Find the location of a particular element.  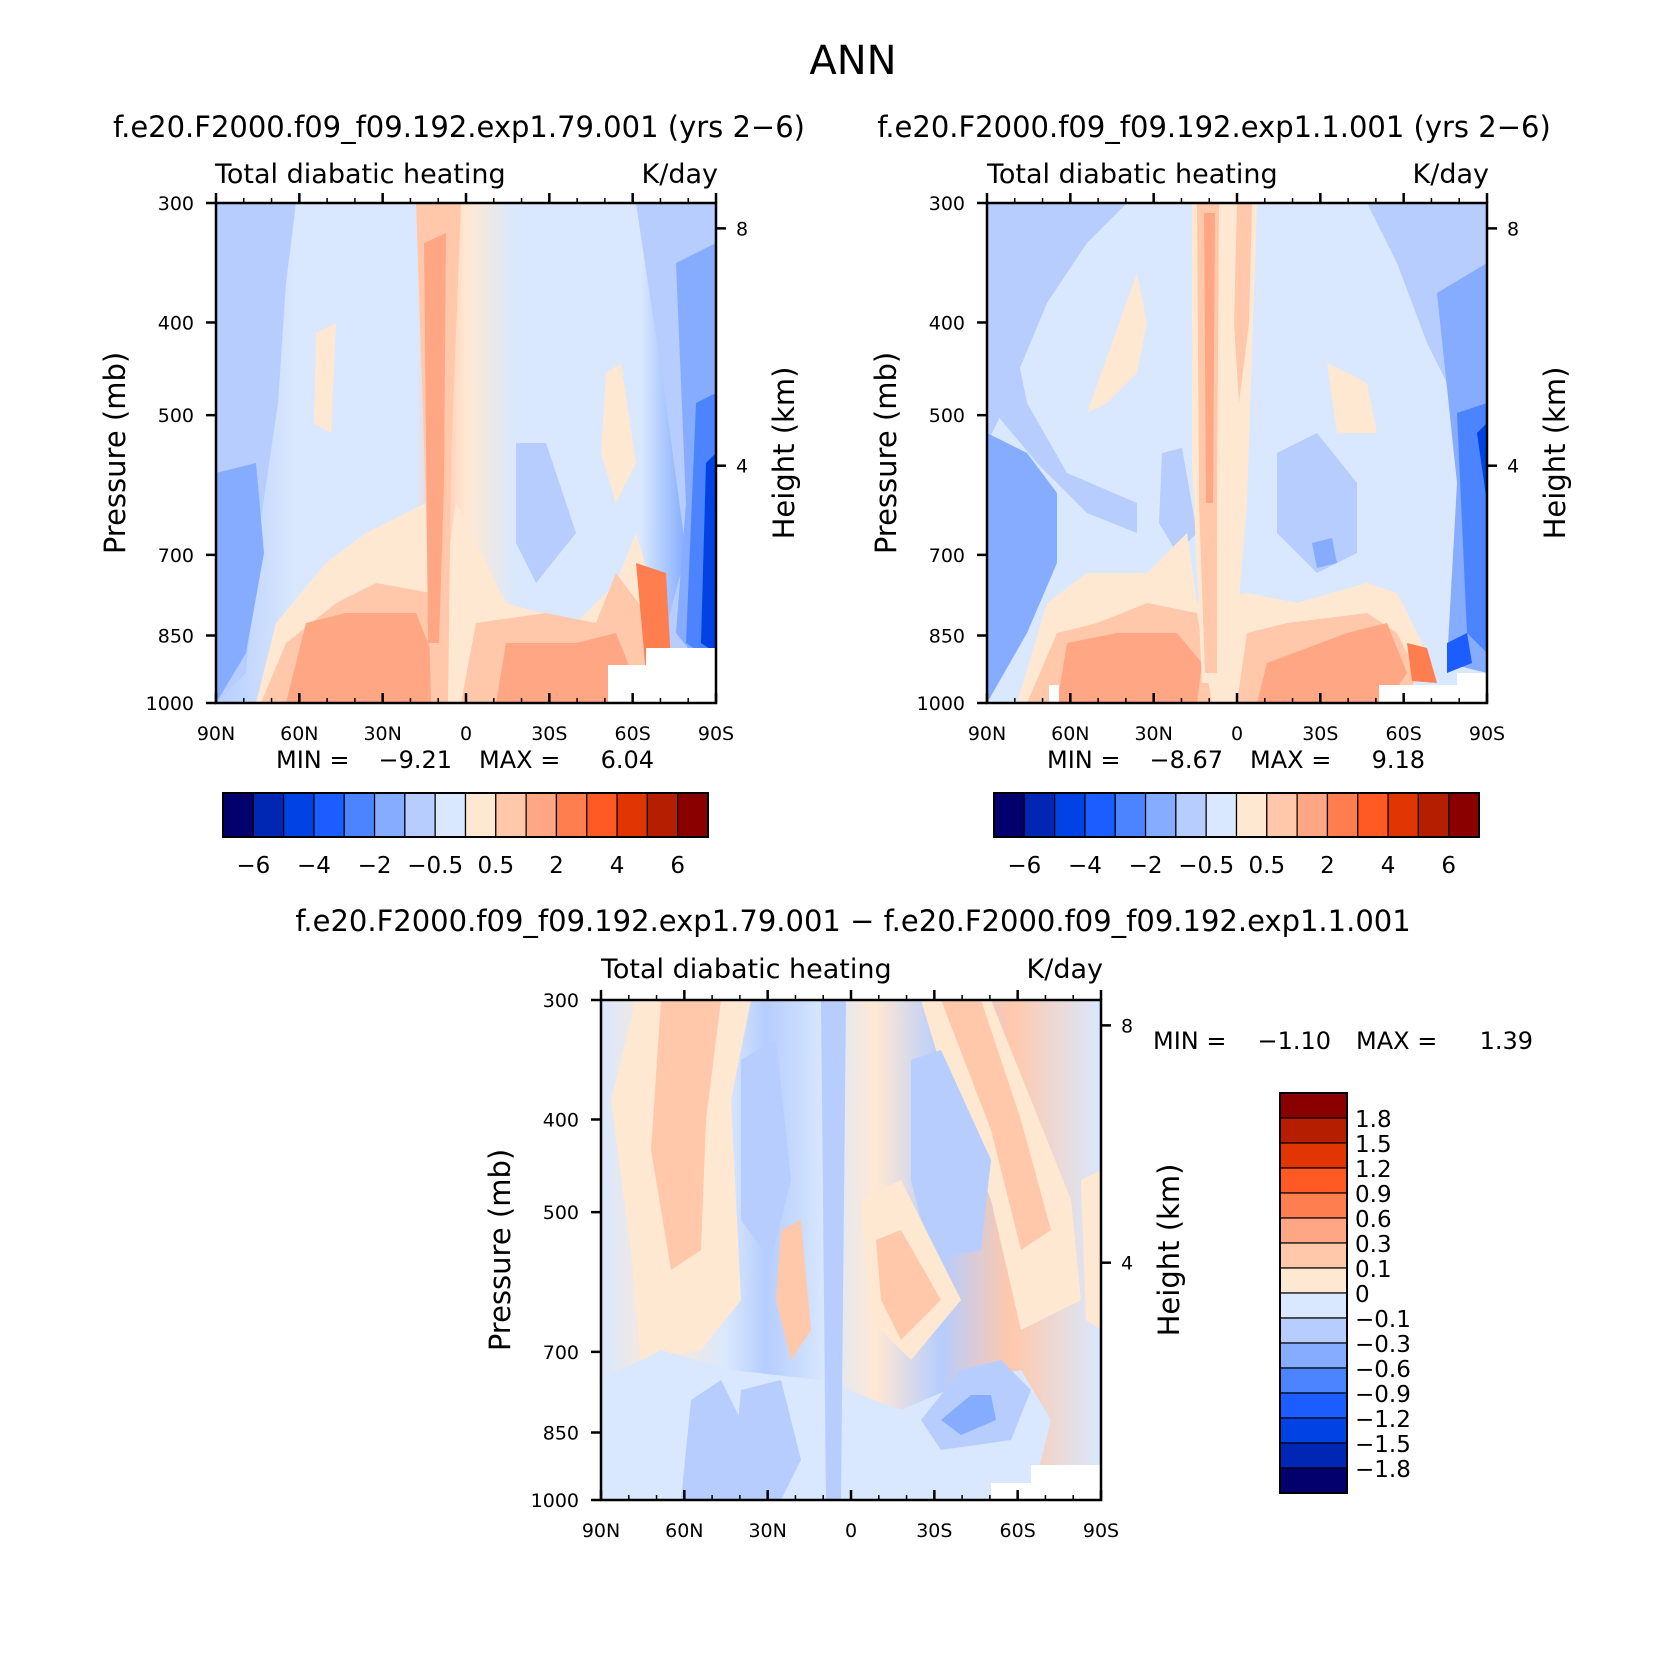

colorbar: −6 −4 −2 −0.5 0.5 2 4 6 is located at coordinates (1236, 835).